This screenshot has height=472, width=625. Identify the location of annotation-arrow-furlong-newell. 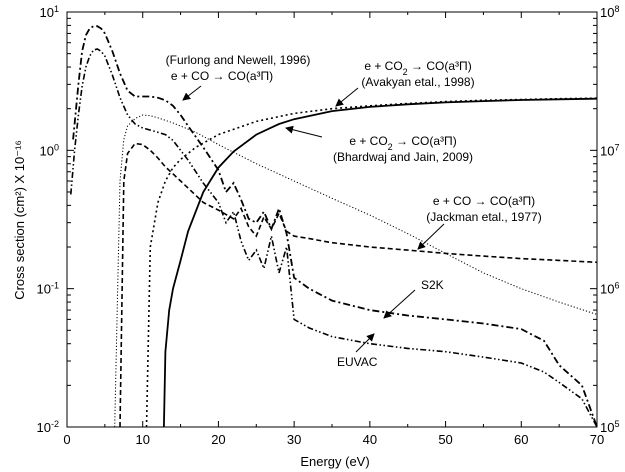
(192, 93).